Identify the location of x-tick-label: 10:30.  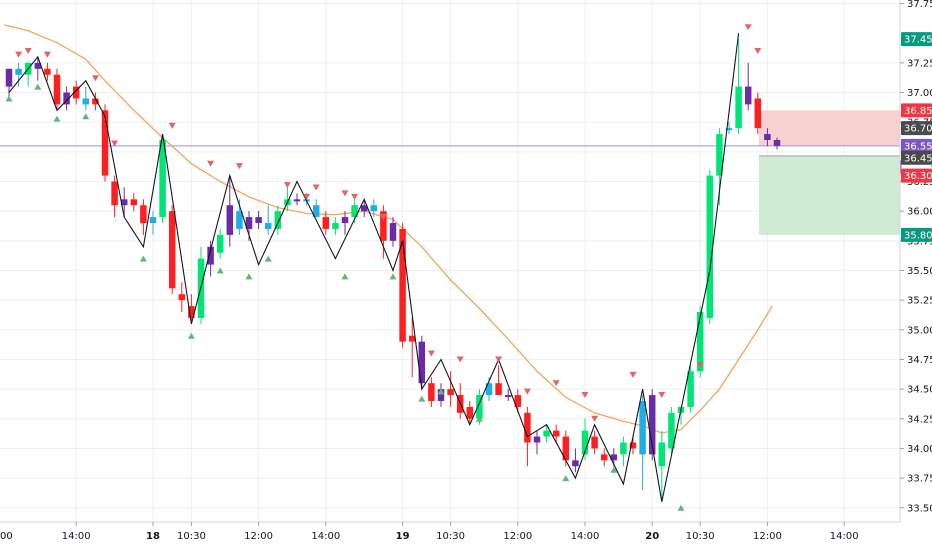
(700, 536).